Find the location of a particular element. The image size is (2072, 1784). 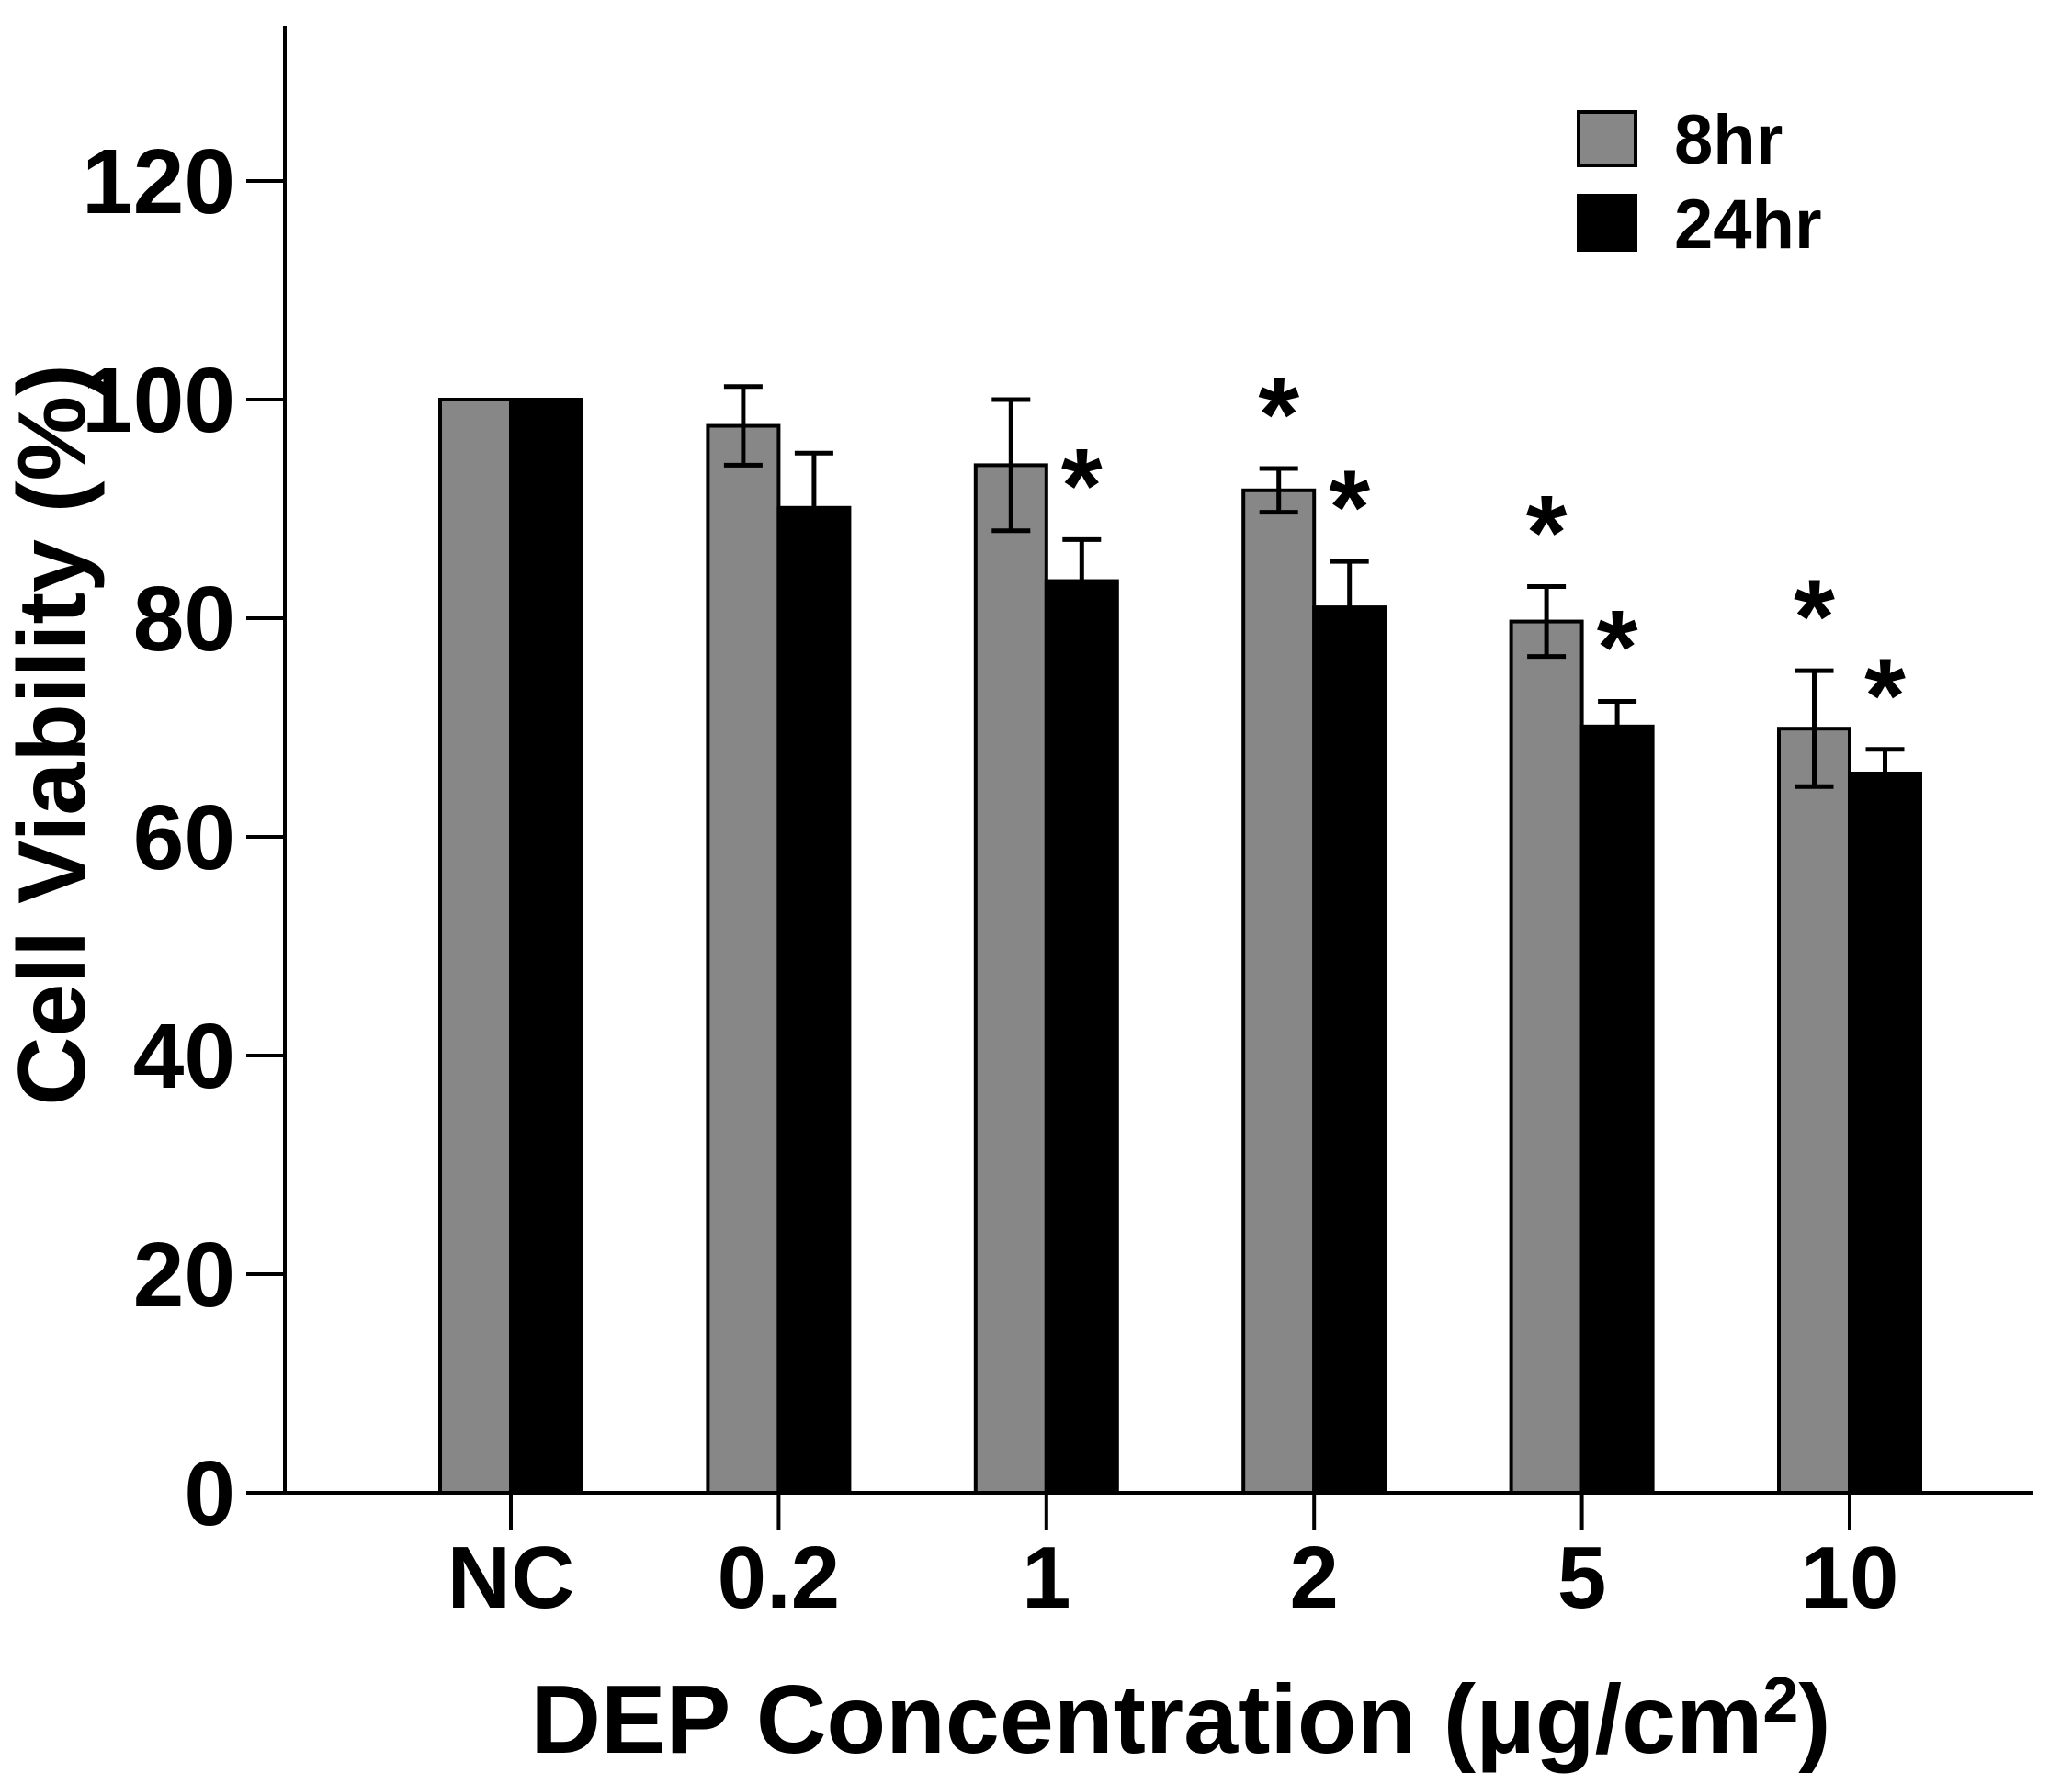

x-category-label-0.2: 0.2 is located at coordinates (779, 1578).